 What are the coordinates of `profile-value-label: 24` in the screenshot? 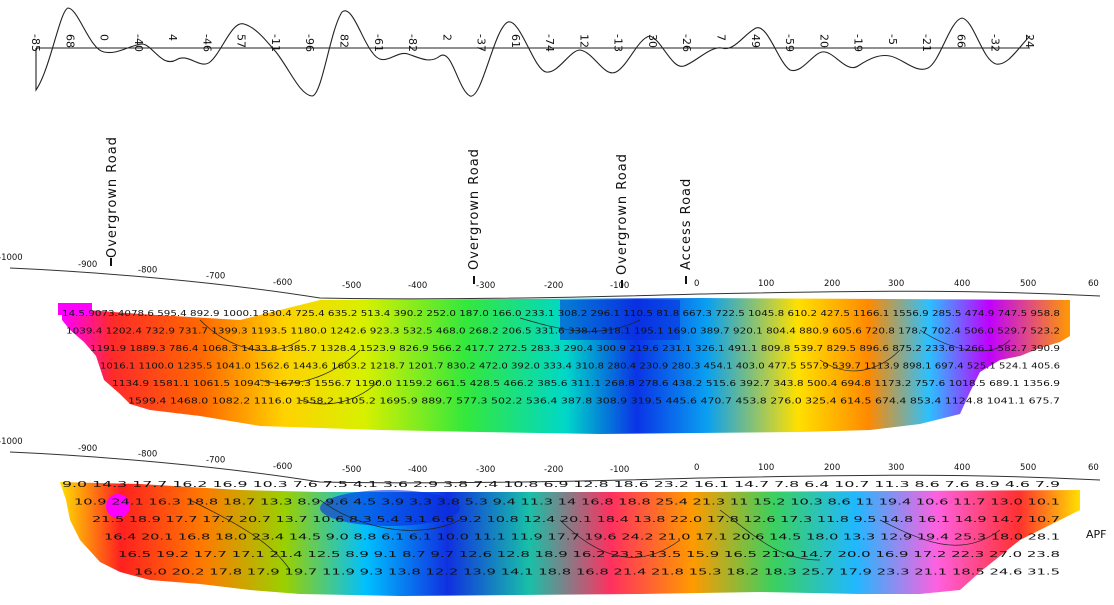 It's located at (1029, 41).